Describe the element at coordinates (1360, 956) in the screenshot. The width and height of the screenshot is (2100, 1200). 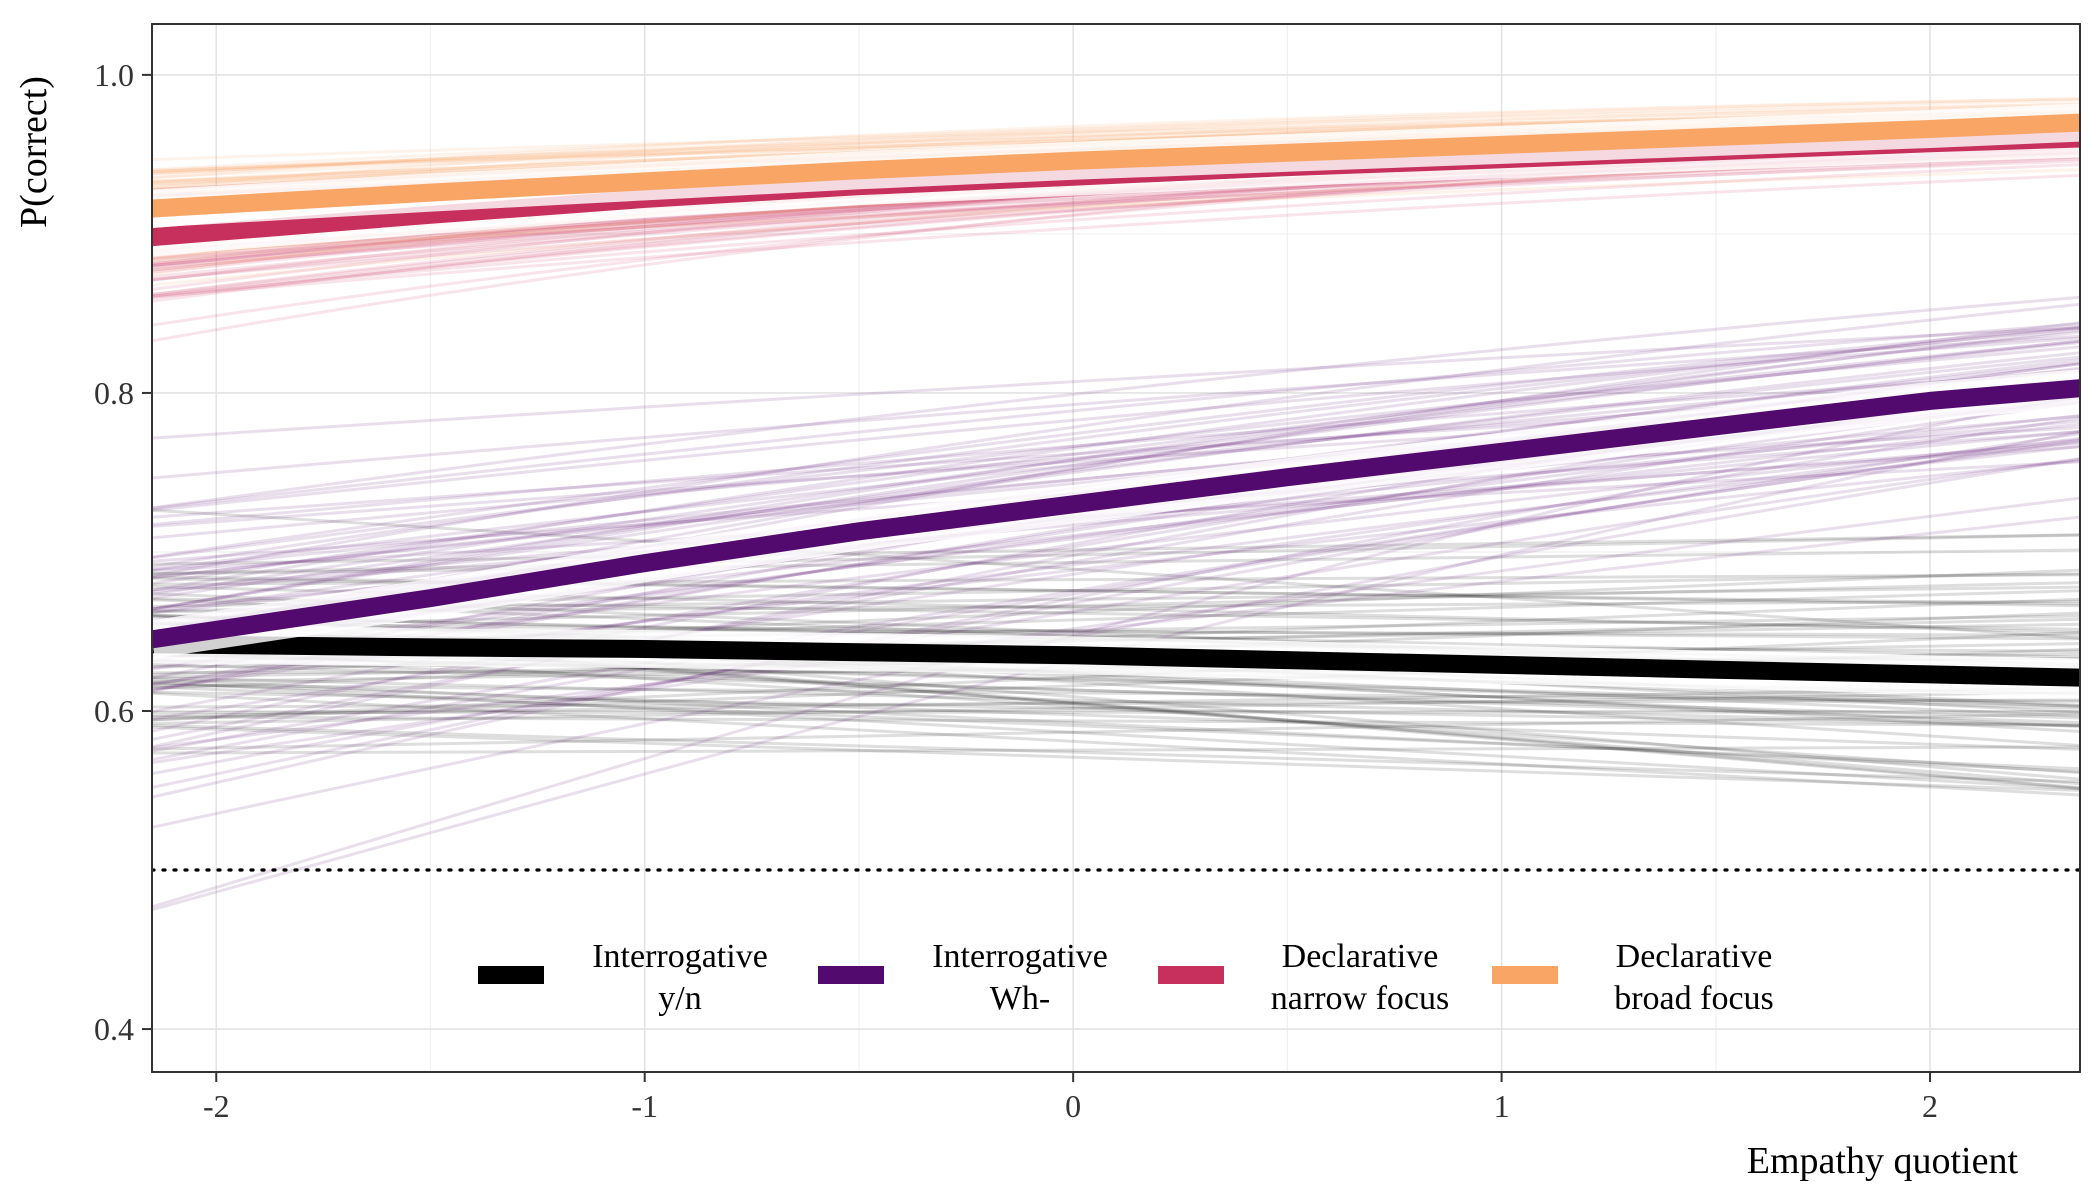
I see `legend-label-line: Declarative` at that location.